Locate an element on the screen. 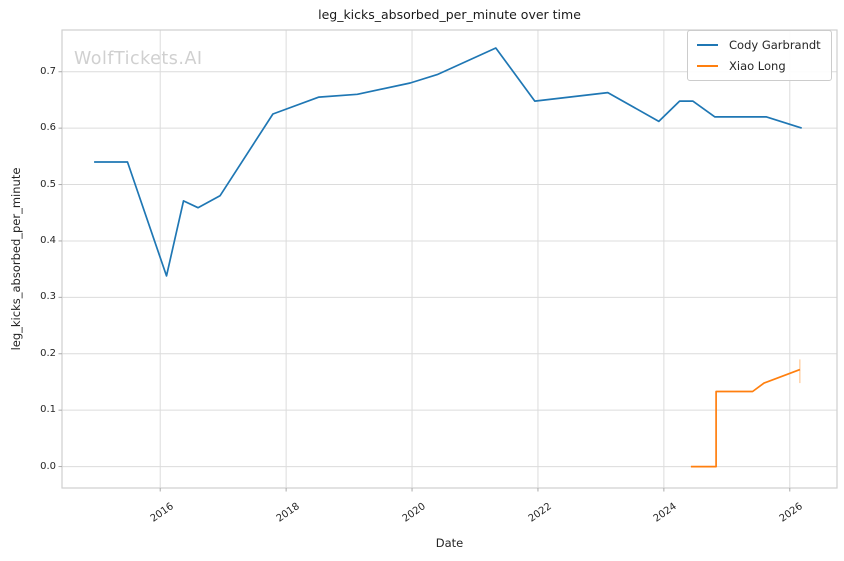 Image resolution: width=844 pixels, height=561 pixels. y-axis-label: leg_kicks_absorbed_per_minute is located at coordinates (16, 259).